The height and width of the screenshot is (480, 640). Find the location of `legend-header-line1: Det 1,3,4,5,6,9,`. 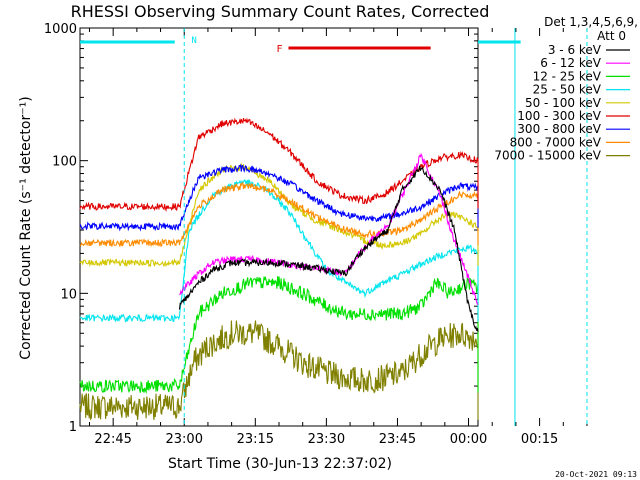

legend-header-line1: Det 1,3,4,5,6,9, is located at coordinates (591, 22).